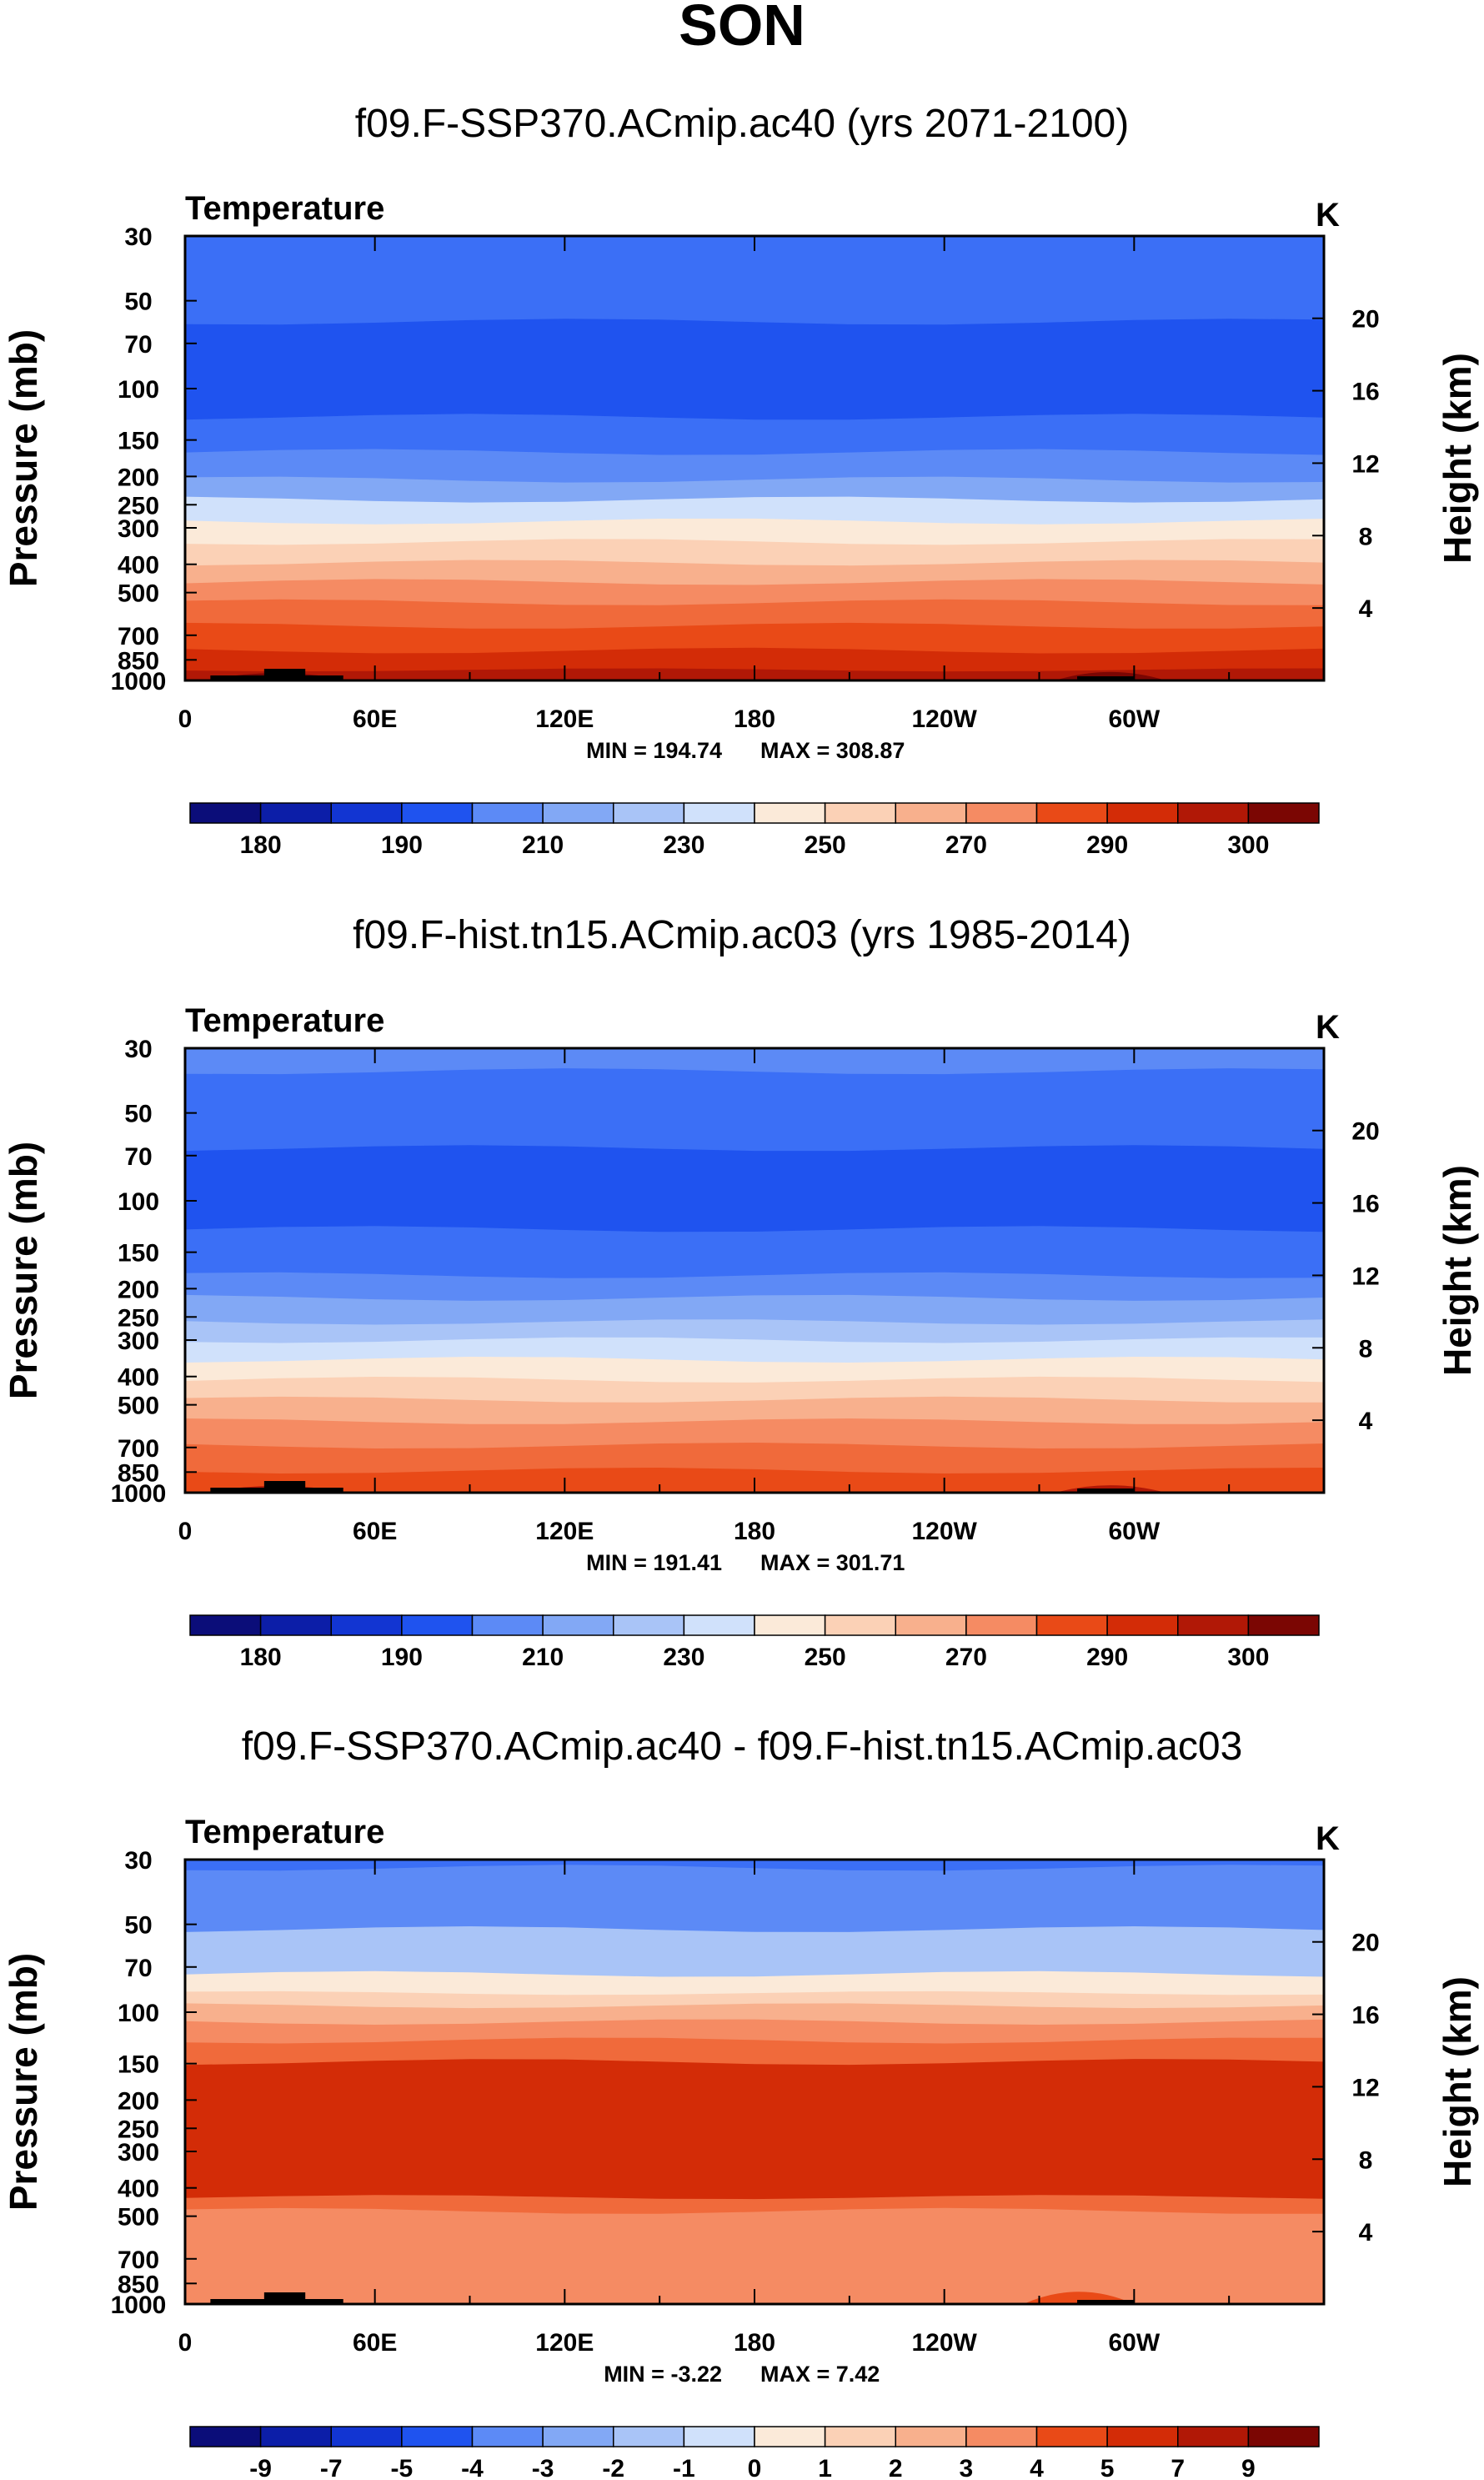 The image size is (1484, 2480). I want to click on lon-tick-label: 120E, so click(564, 2343).